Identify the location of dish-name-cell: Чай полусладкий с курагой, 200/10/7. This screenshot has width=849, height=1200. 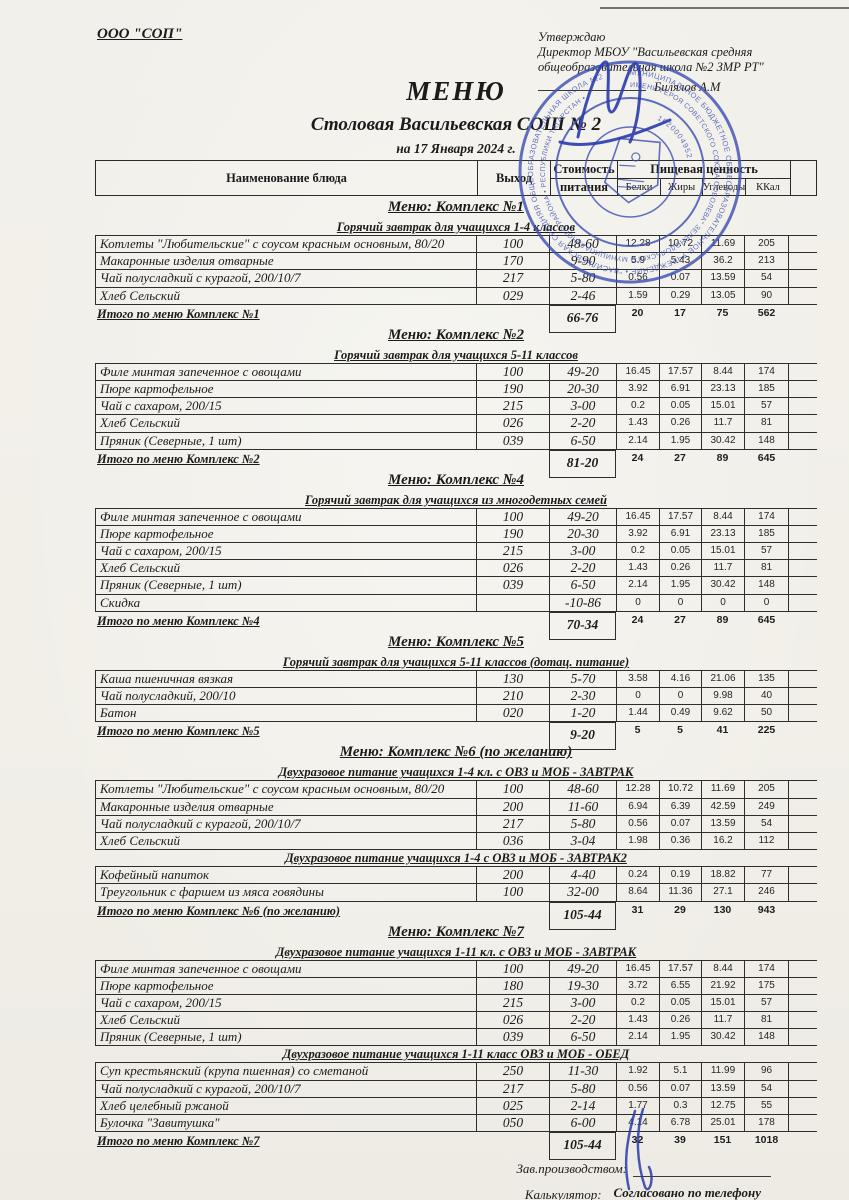
(285, 823).